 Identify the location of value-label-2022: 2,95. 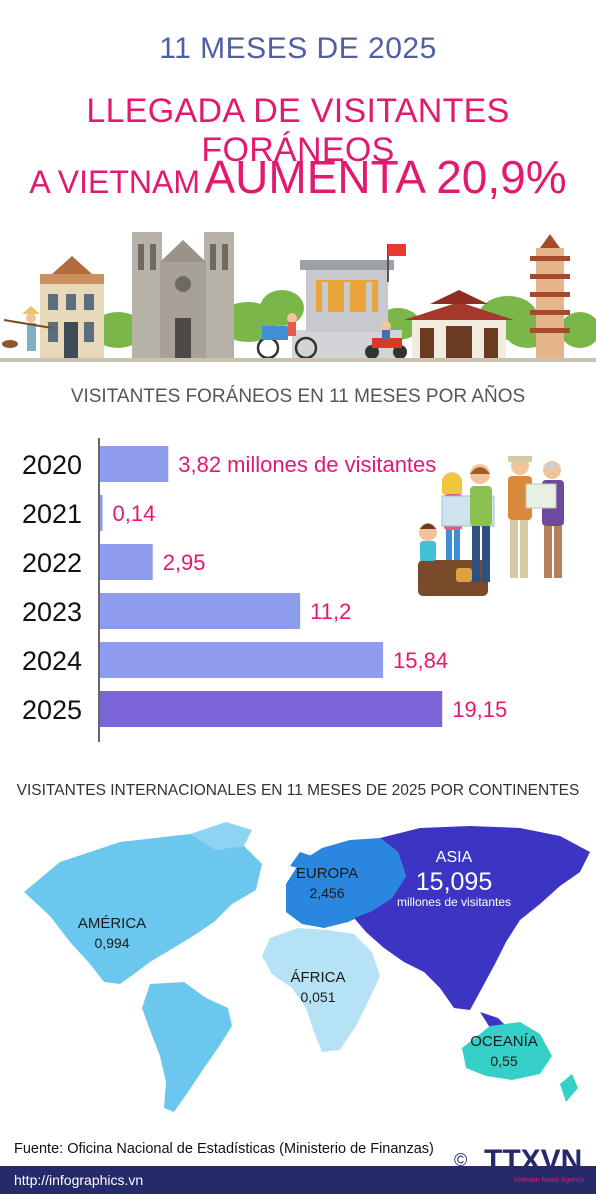
(184, 562).